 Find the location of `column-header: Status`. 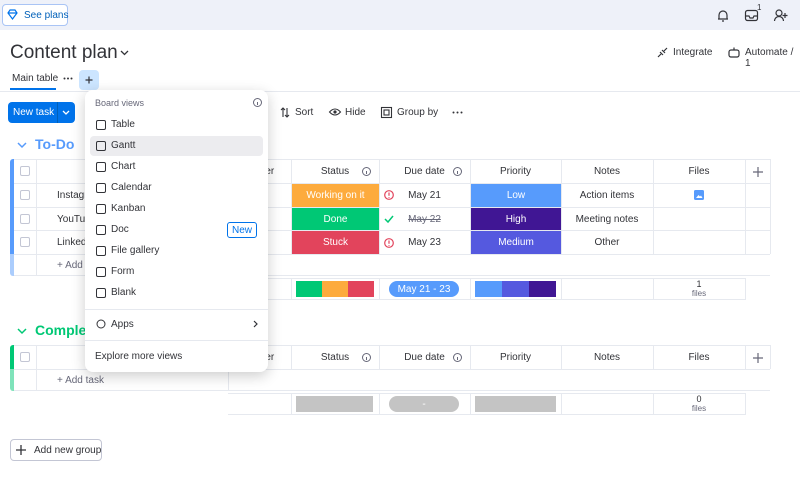

column-header: Status is located at coordinates (335, 357).